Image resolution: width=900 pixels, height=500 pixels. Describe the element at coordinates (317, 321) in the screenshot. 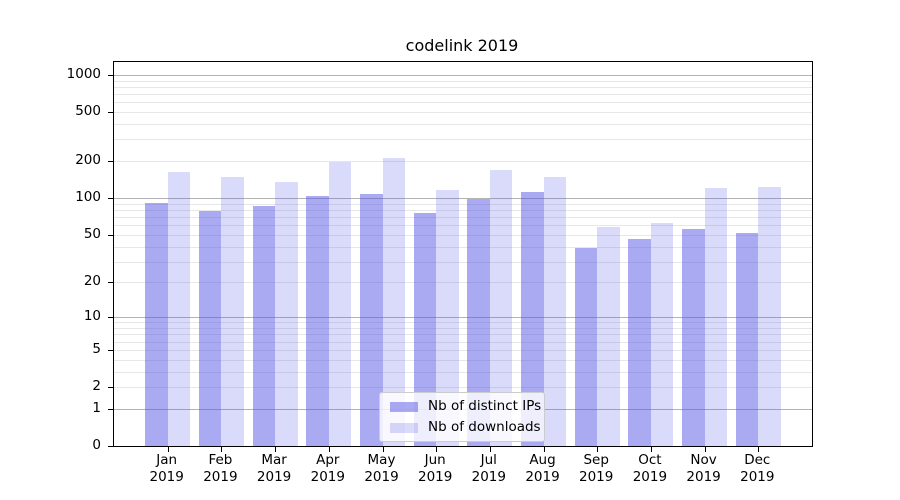

I see `bar-distinct-ips-apr` at that location.